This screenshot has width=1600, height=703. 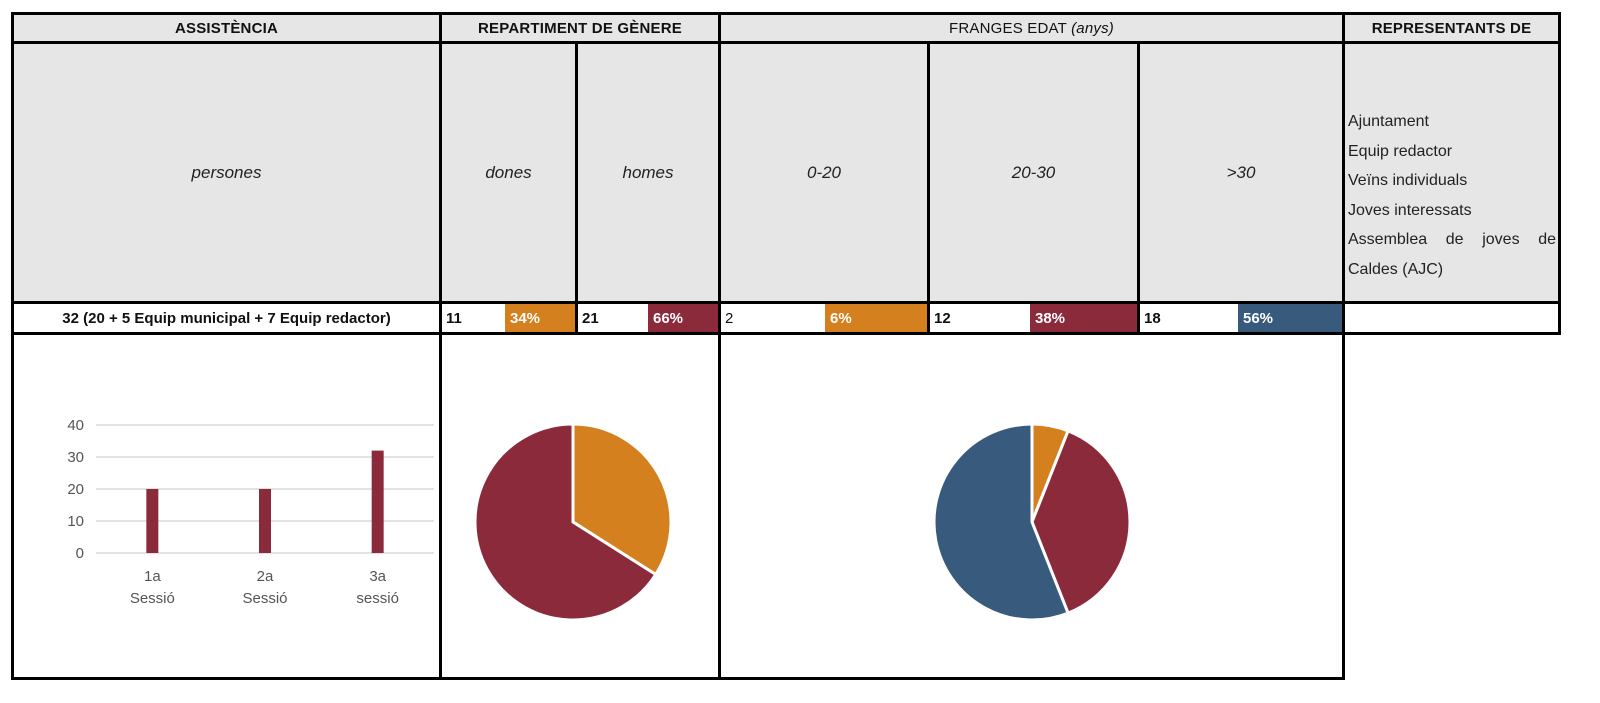 I want to click on subheader-age-30-plus: >30, so click(x=1241, y=172).